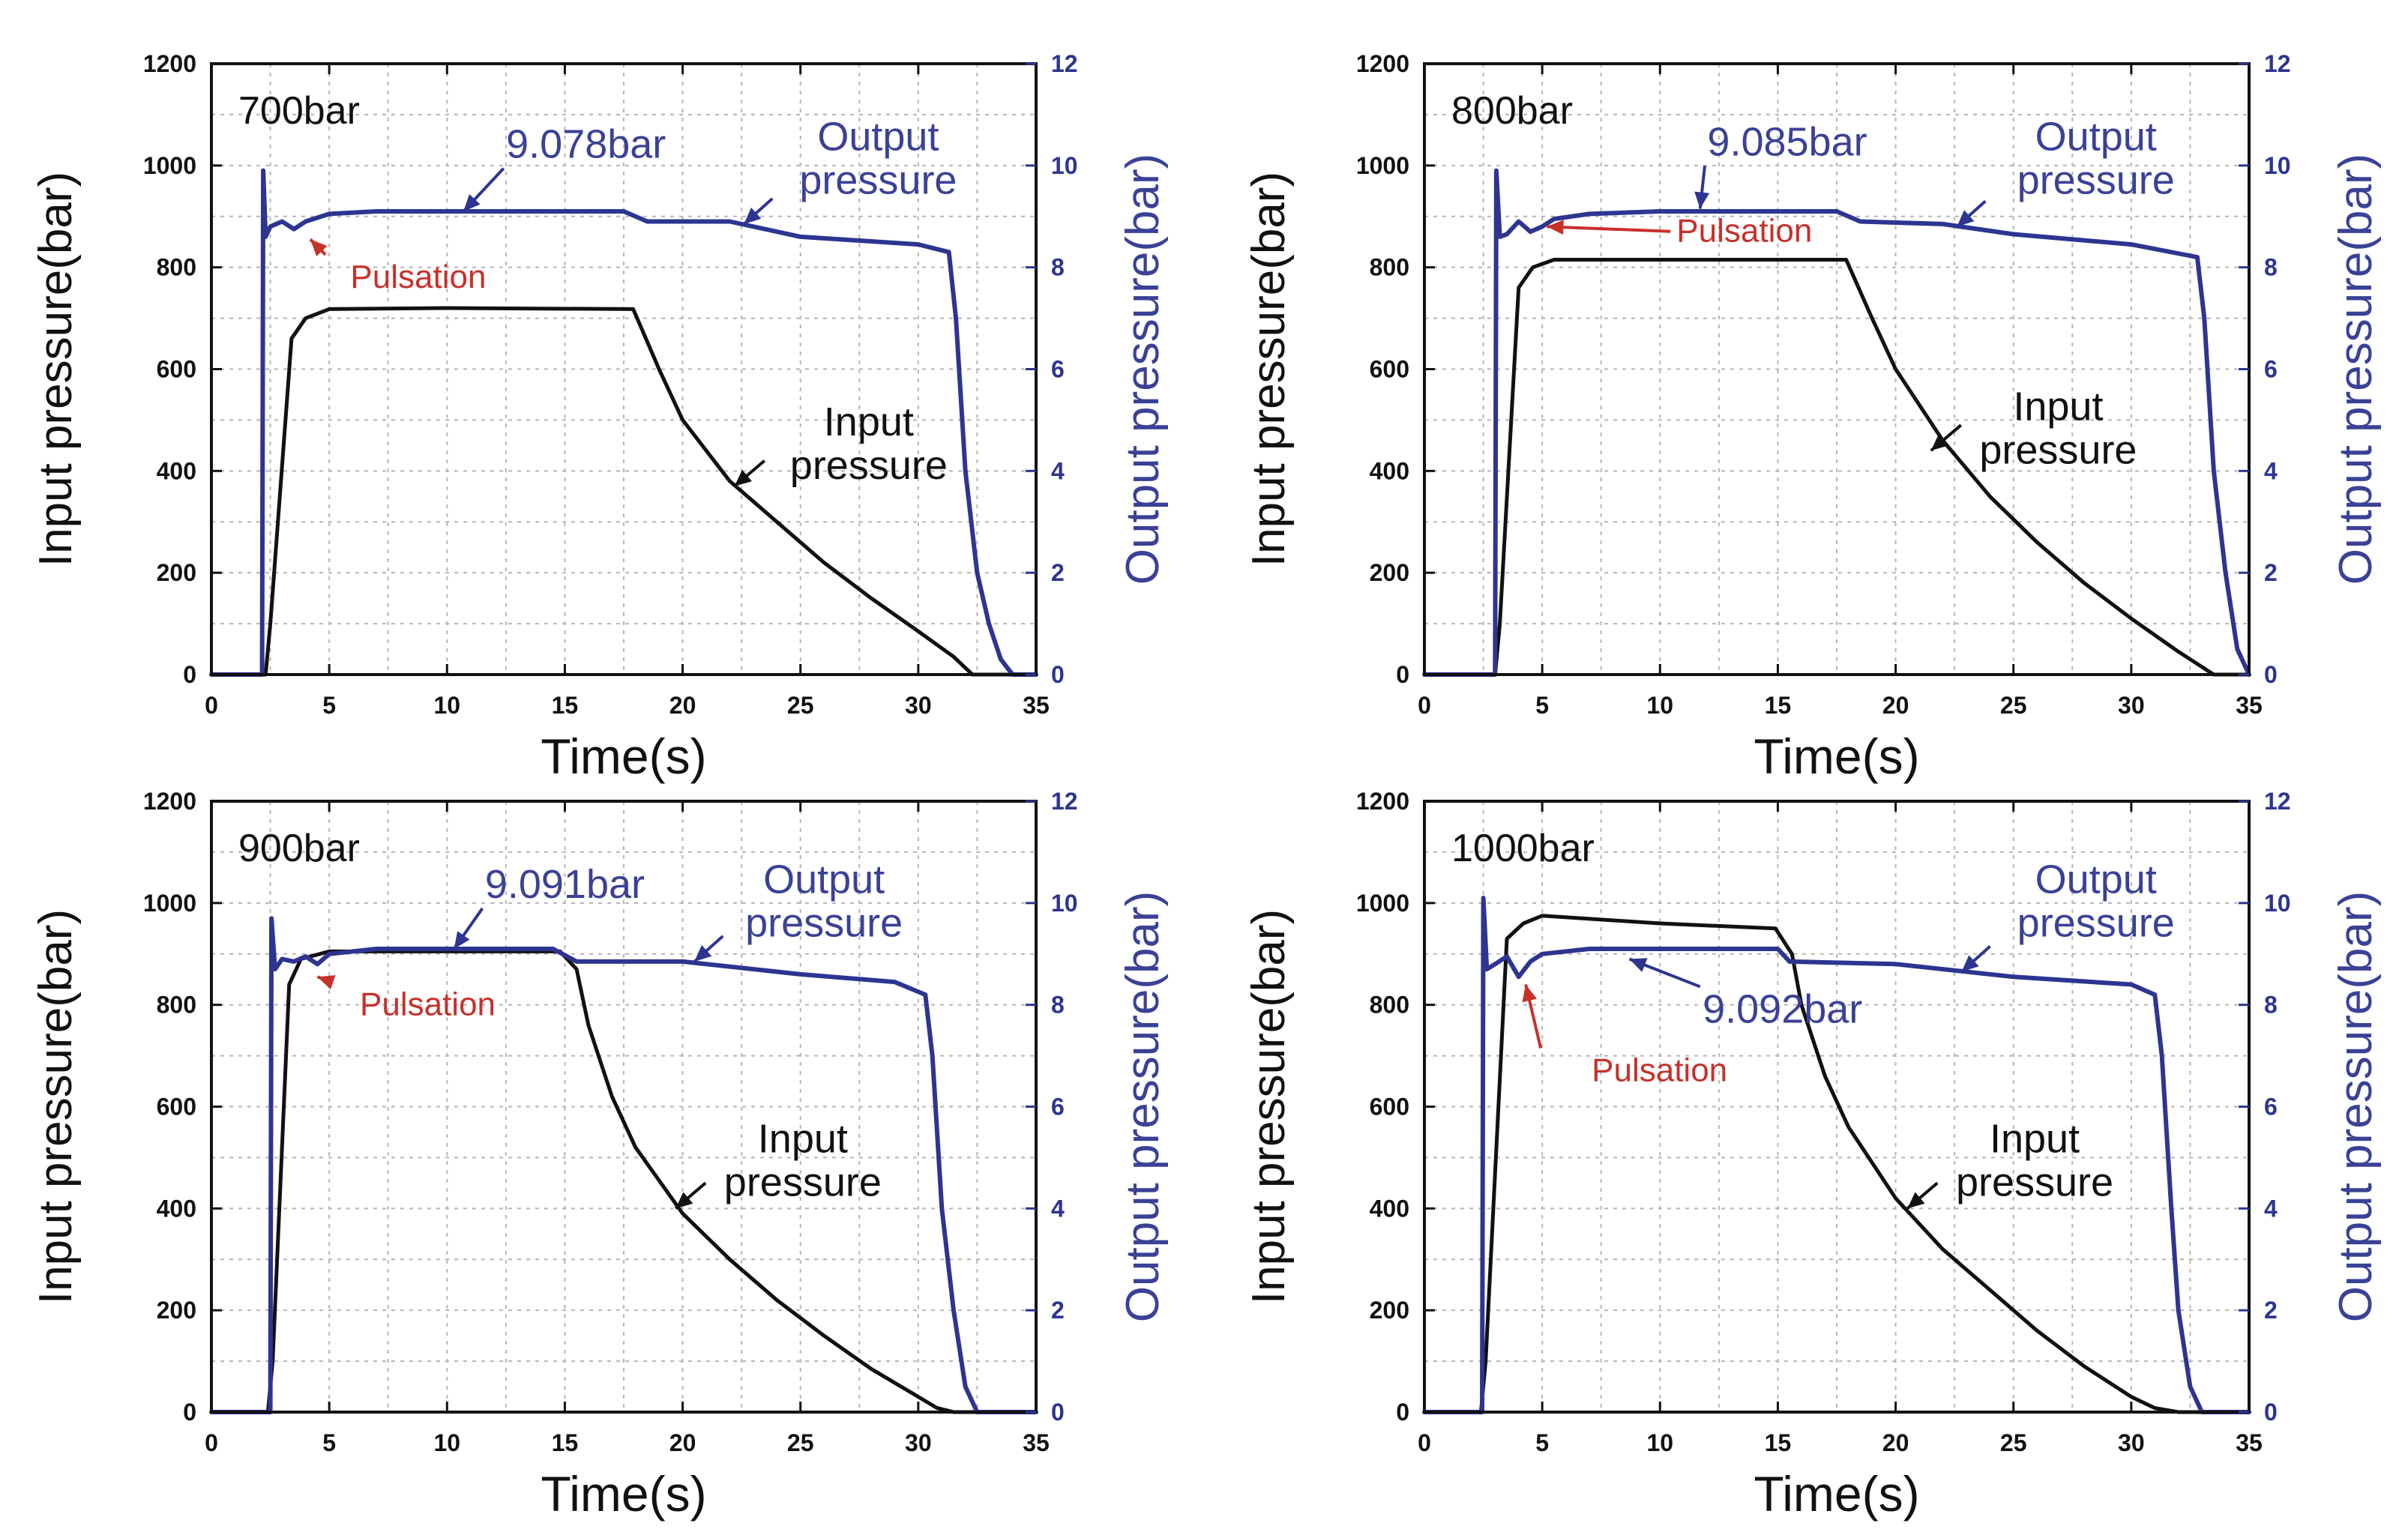 The width and height of the screenshot is (2408, 1538). Describe the element at coordinates (586, 144) in the screenshot. I see `peak-value-label: 9.078bar` at that location.